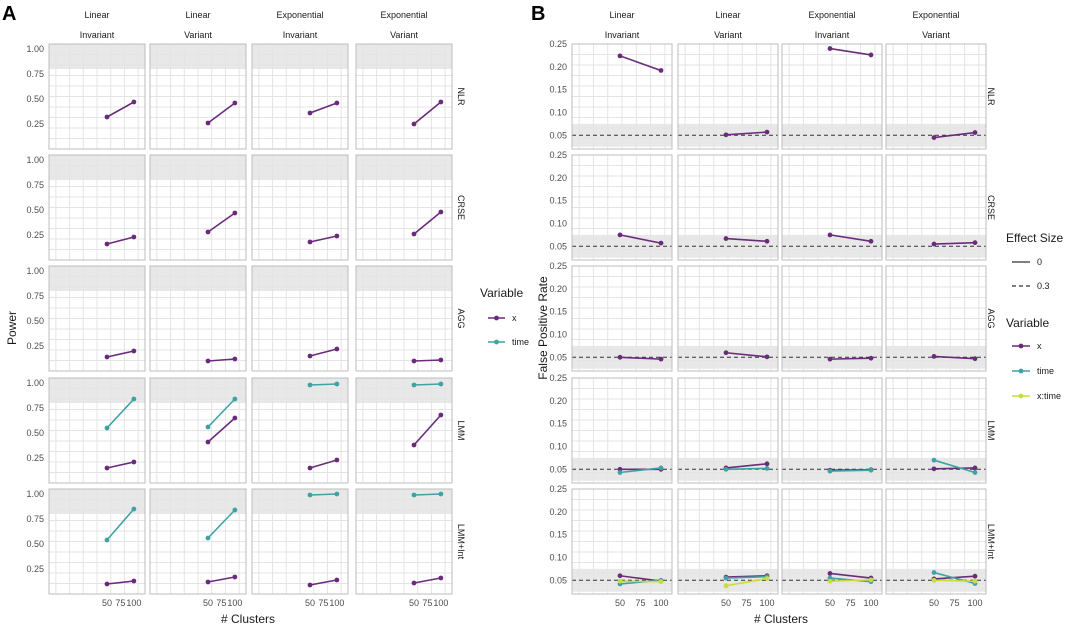 The width and height of the screenshot is (1065, 628). What do you see at coordinates (461, 431) in the screenshot?
I see `chart-a-row-strip: LMM` at bounding box center [461, 431].